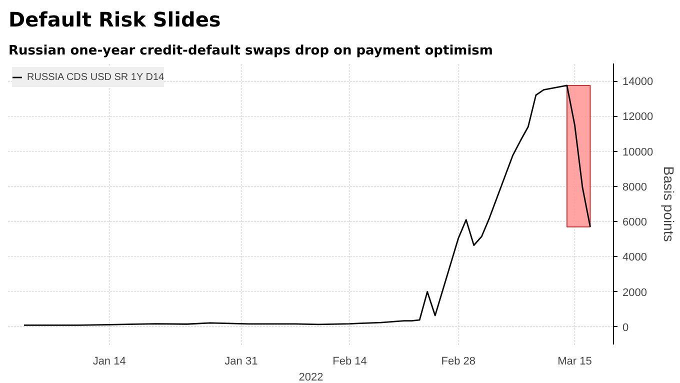 This screenshot has width=680, height=383. Describe the element at coordinates (349, 362) in the screenshot. I see `x-tick-label: Feb 14` at that location.